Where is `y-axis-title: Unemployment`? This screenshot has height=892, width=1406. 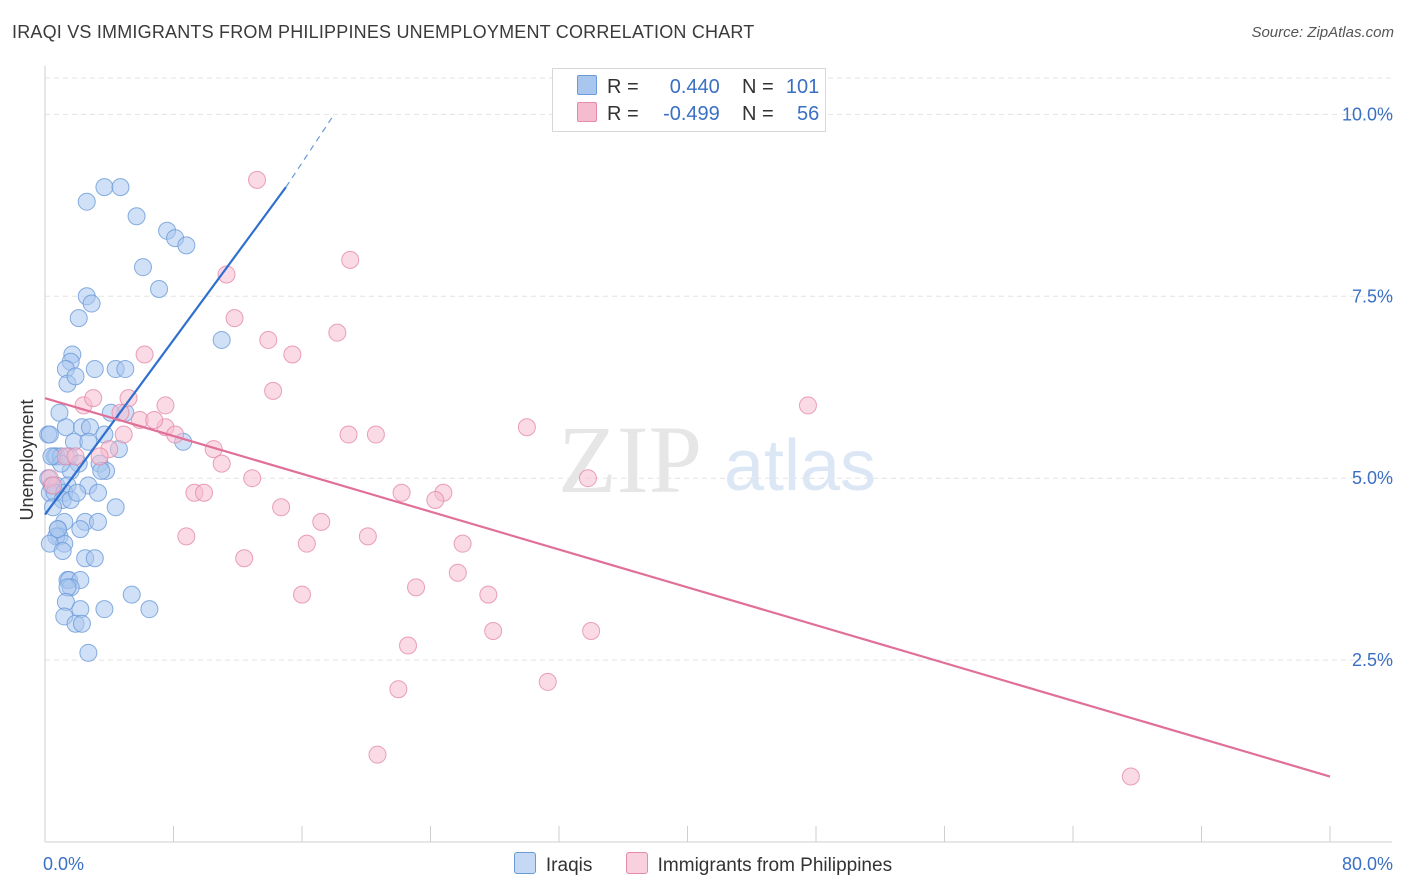
y-axis-title: Unemployment is located at coordinates (27, 459).